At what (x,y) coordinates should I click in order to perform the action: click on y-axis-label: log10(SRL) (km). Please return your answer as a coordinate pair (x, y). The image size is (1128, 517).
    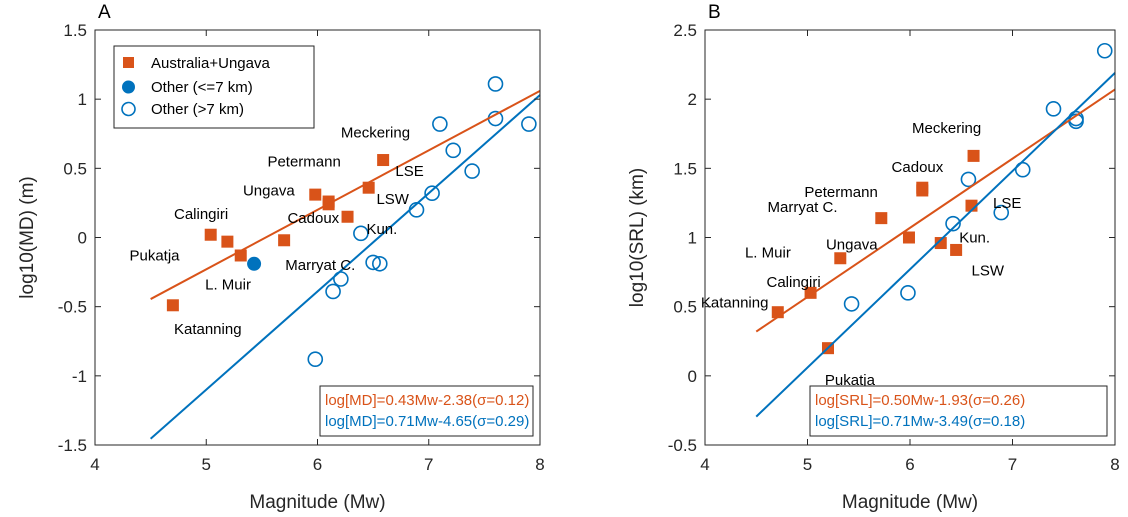
    Looking at the image, I should click on (637, 237).